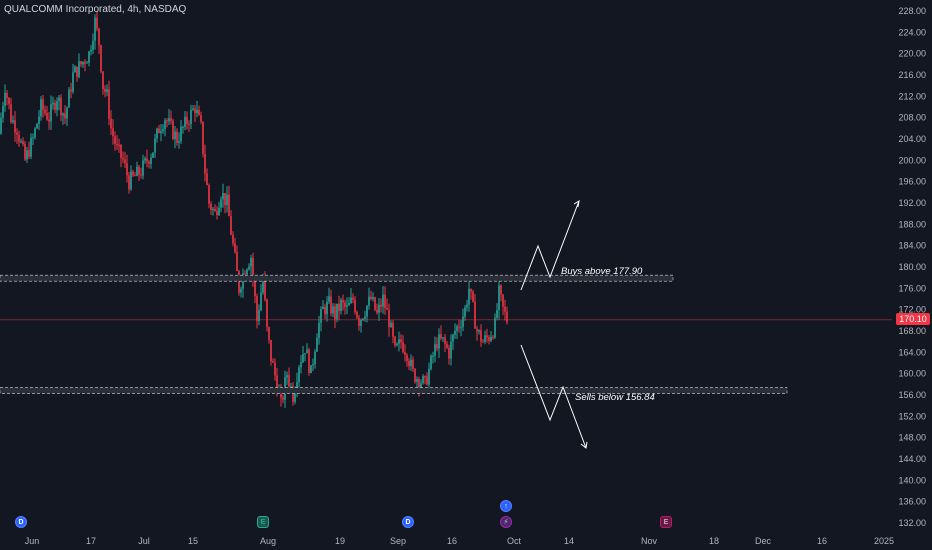  I want to click on dividend-event-jun: D, so click(21, 522).